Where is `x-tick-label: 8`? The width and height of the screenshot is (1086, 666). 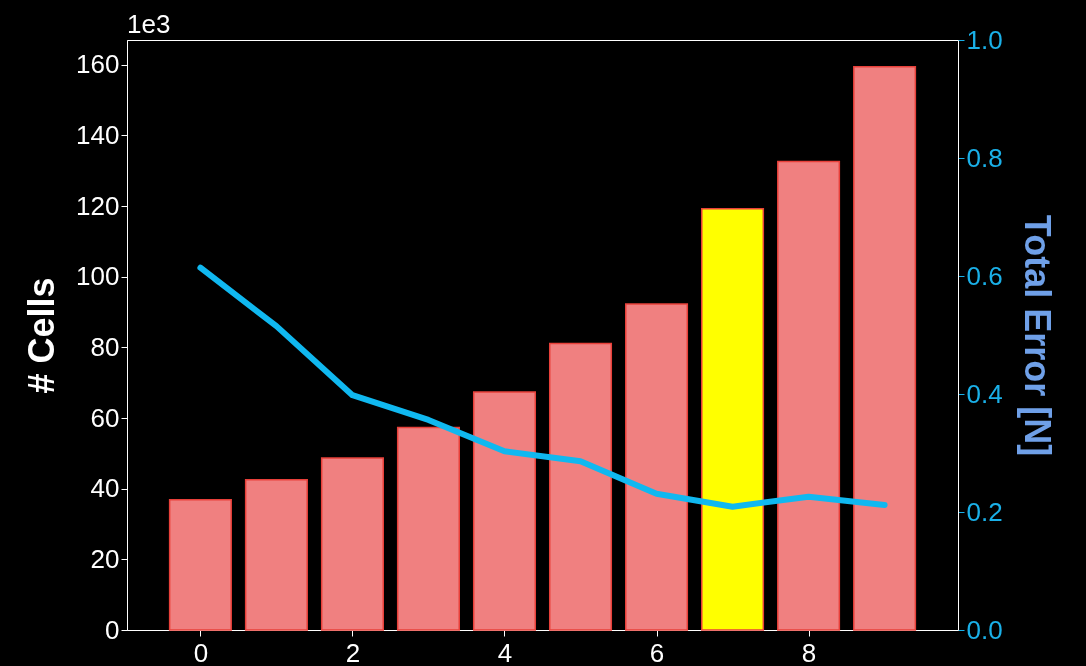
x-tick-label: 8 is located at coordinates (809, 651).